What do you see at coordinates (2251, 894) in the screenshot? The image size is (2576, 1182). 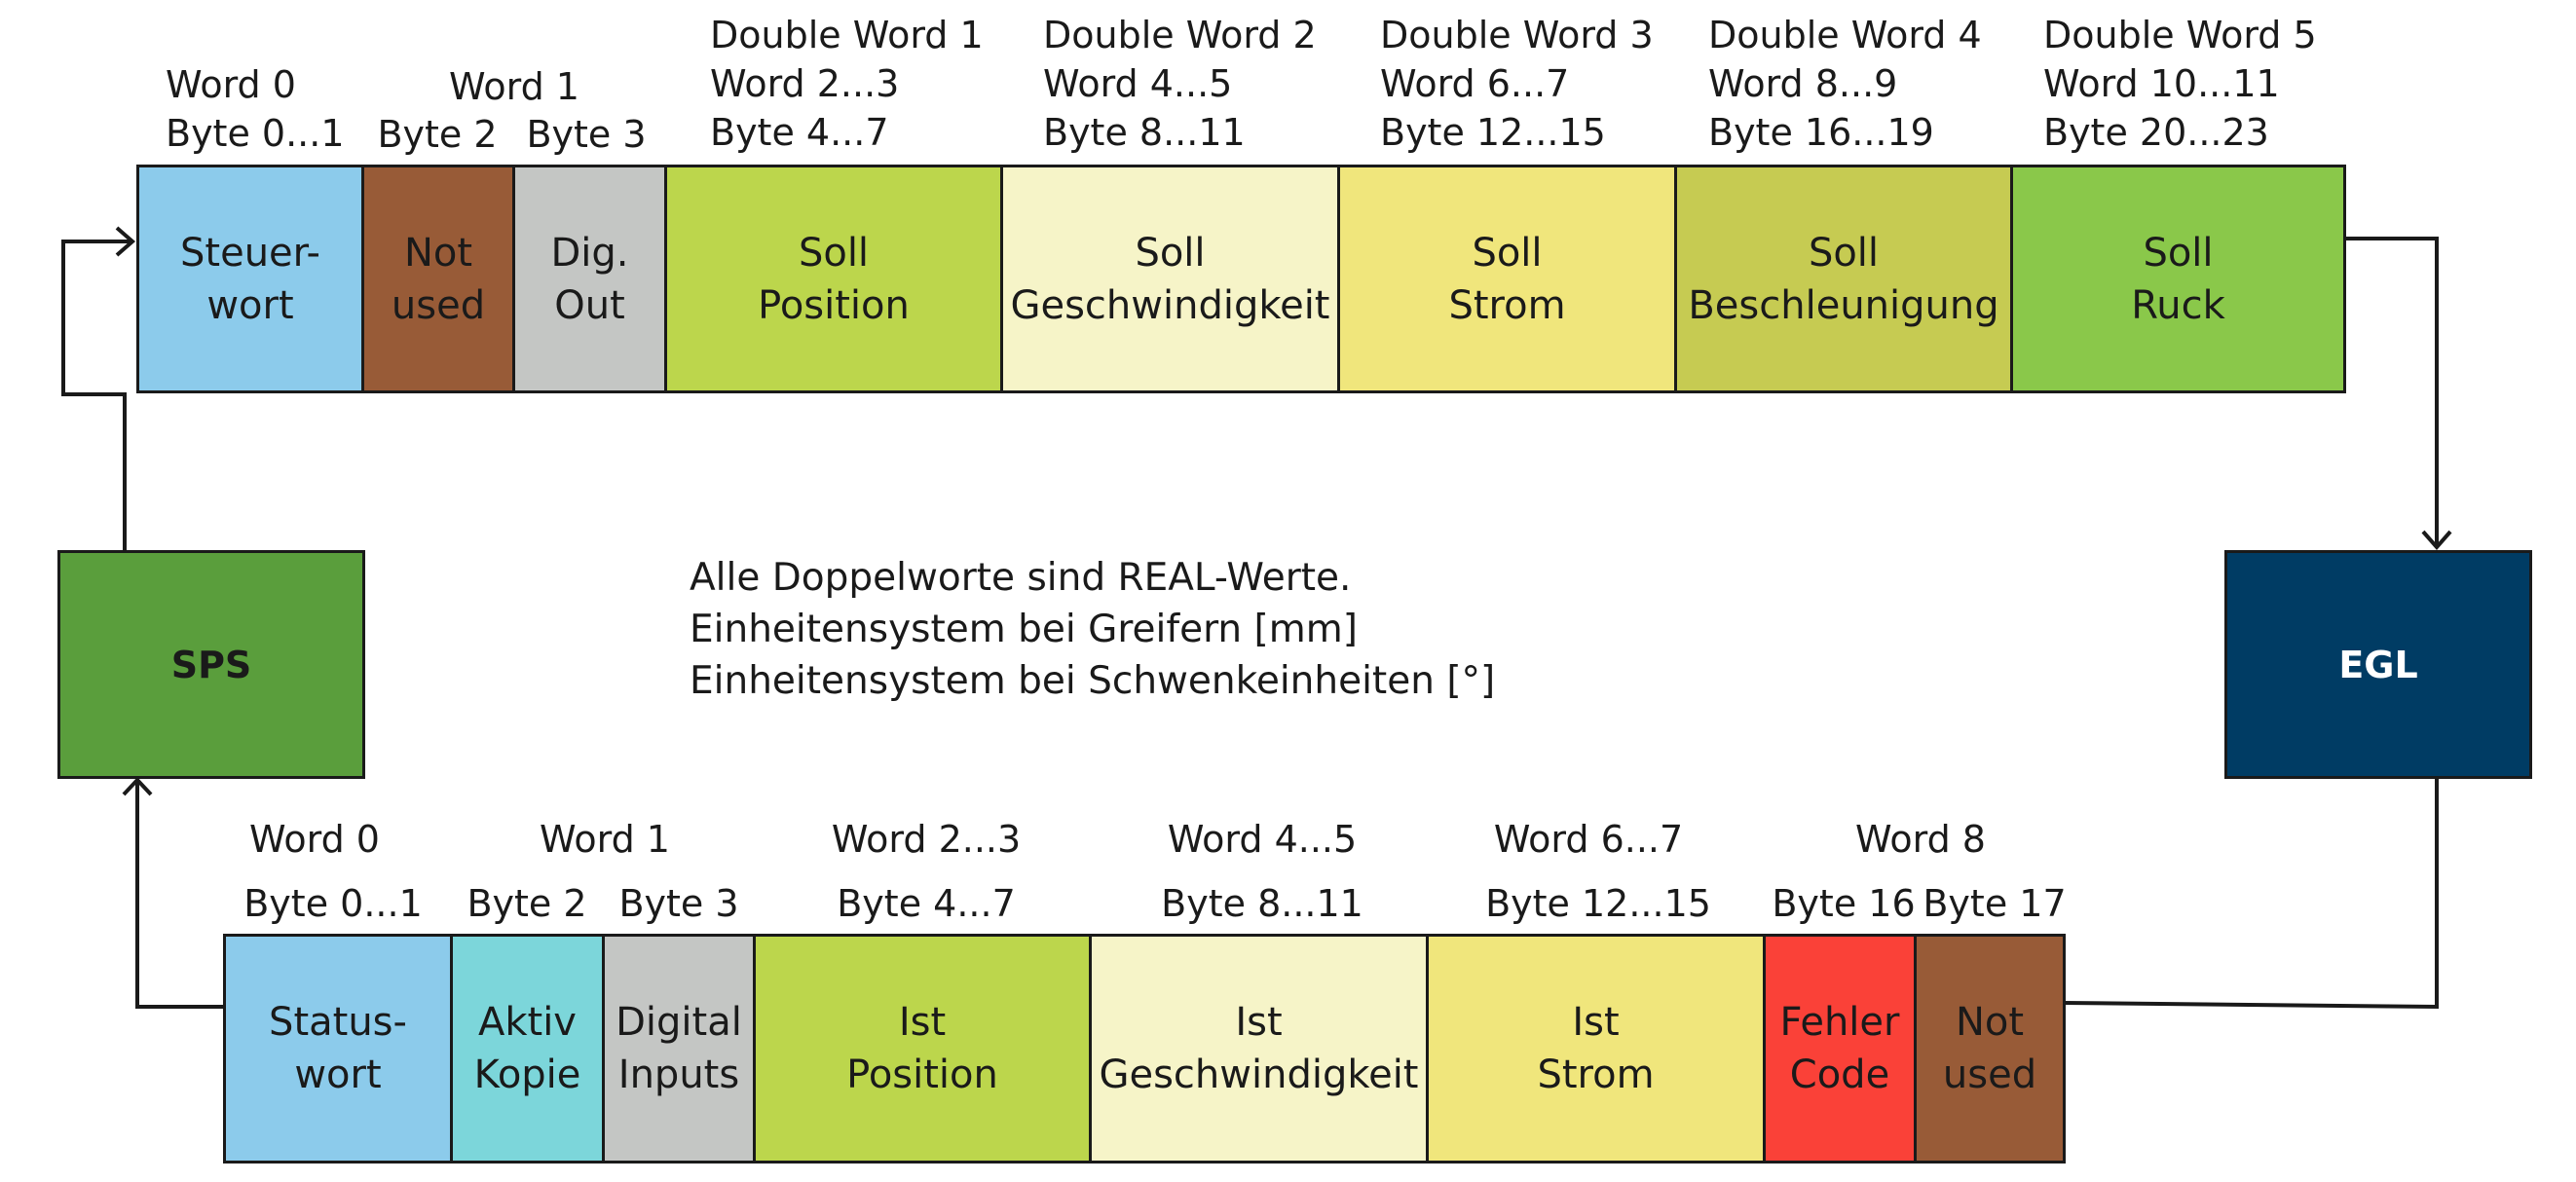 I see `arrow-egl-to-input` at bounding box center [2251, 894].